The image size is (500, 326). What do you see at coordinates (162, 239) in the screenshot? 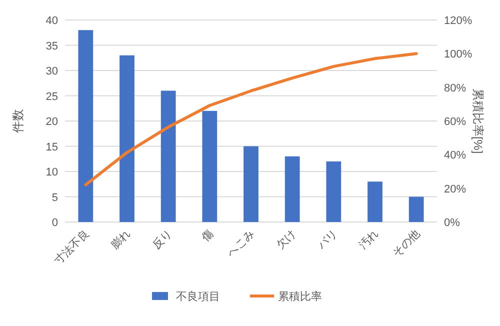
I see `x-tick-label: 反り` at bounding box center [162, 239].